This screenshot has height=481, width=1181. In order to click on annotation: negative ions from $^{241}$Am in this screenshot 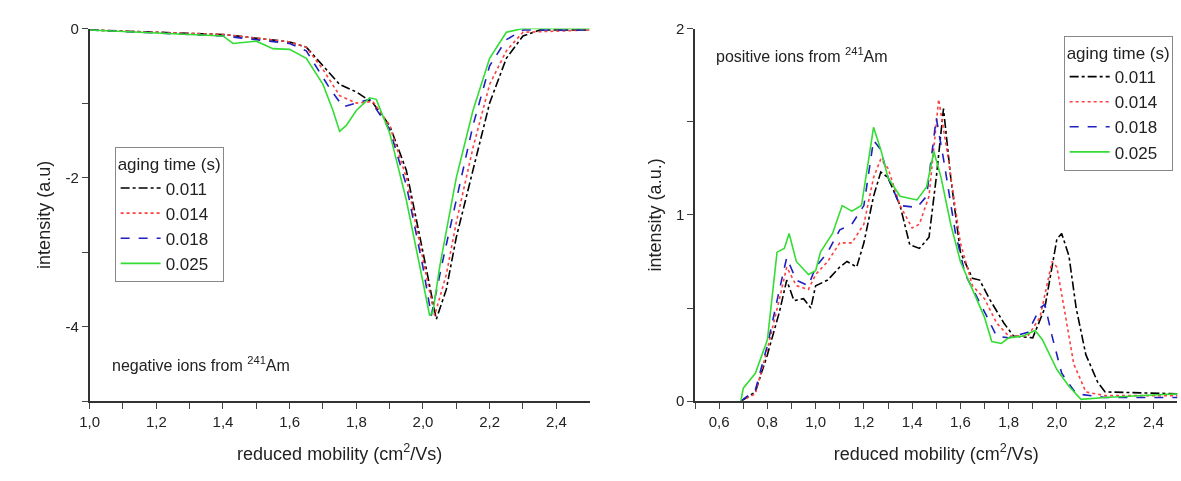, I will do `click(201, 364)`.